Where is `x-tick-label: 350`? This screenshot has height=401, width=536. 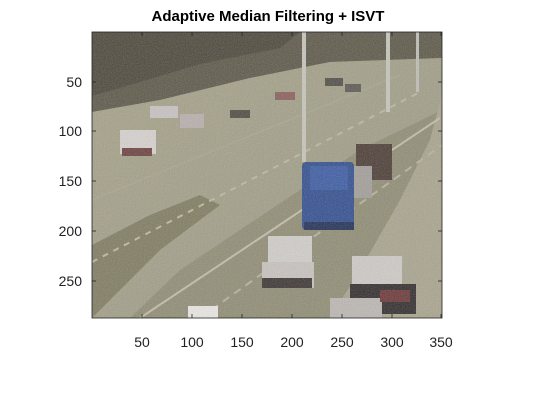 x-tick-label: 350 is located at coordinates (441, 342).